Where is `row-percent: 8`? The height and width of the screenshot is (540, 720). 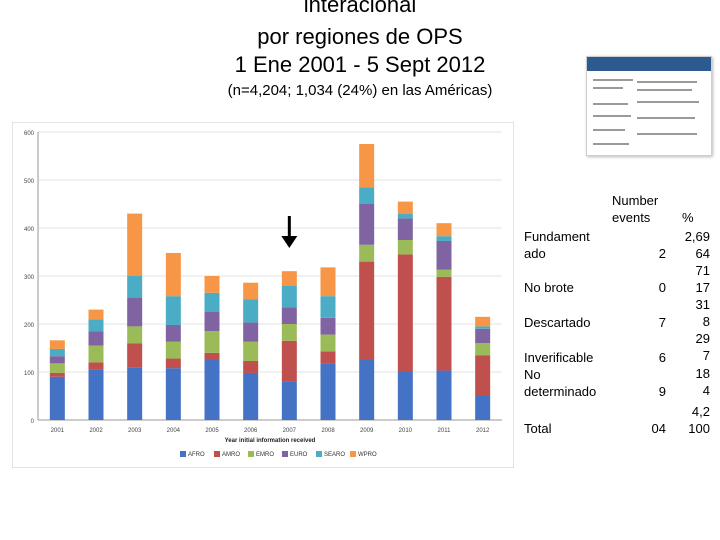 row-percent: 8 is located at coordinates (706, 321).